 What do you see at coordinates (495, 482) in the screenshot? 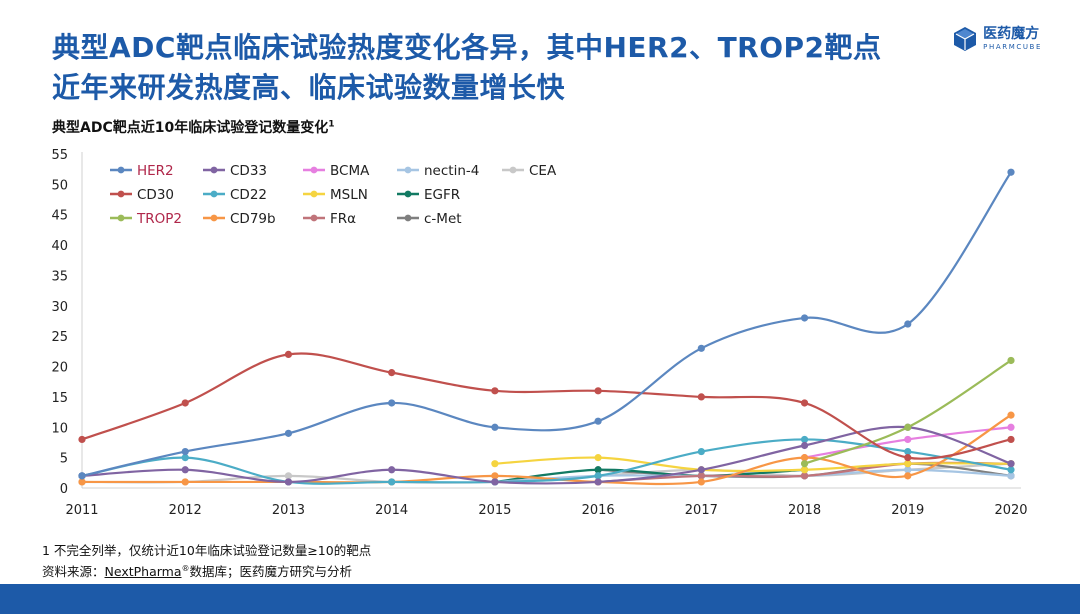
I see `data-point-cd33-2015` at bounding box center [495, 482].